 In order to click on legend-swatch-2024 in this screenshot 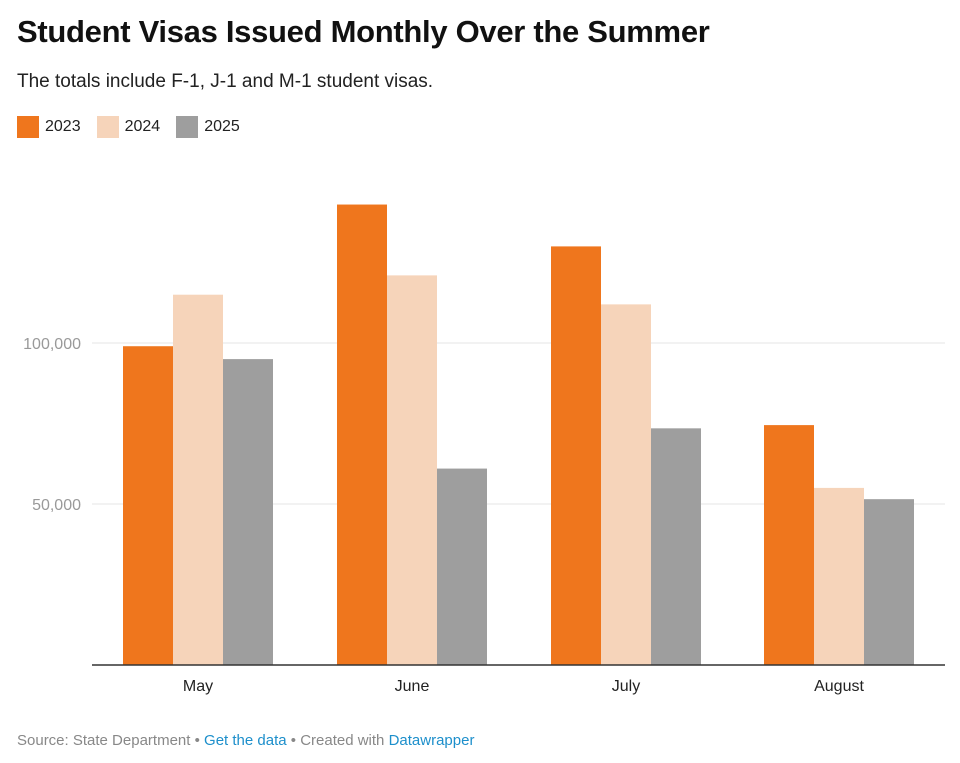, I will do `click(107, 127)`.